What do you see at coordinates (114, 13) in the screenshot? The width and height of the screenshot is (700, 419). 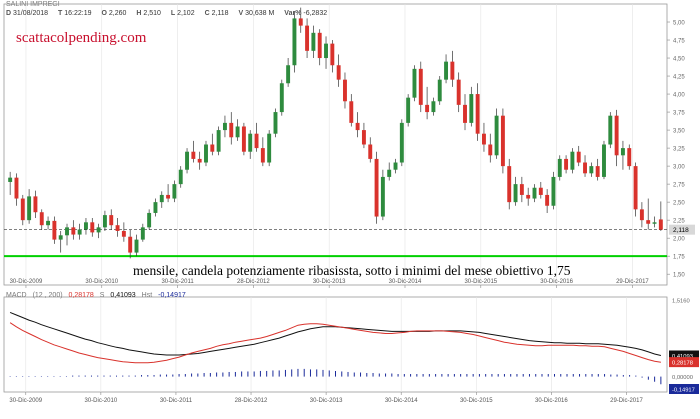 I see `open-readout: O 2,260` at bounding box center [114, 13].